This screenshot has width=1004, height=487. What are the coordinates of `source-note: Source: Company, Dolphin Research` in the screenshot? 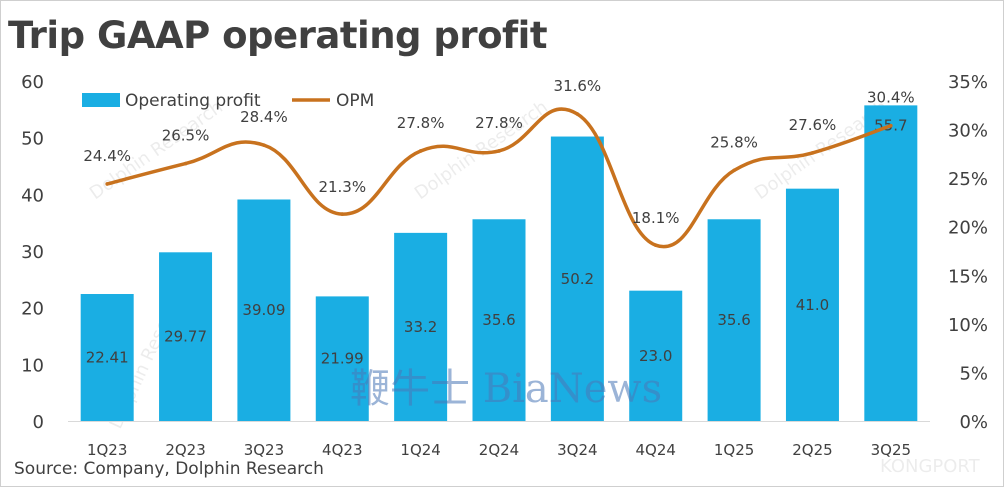 It's located at (169, 469).